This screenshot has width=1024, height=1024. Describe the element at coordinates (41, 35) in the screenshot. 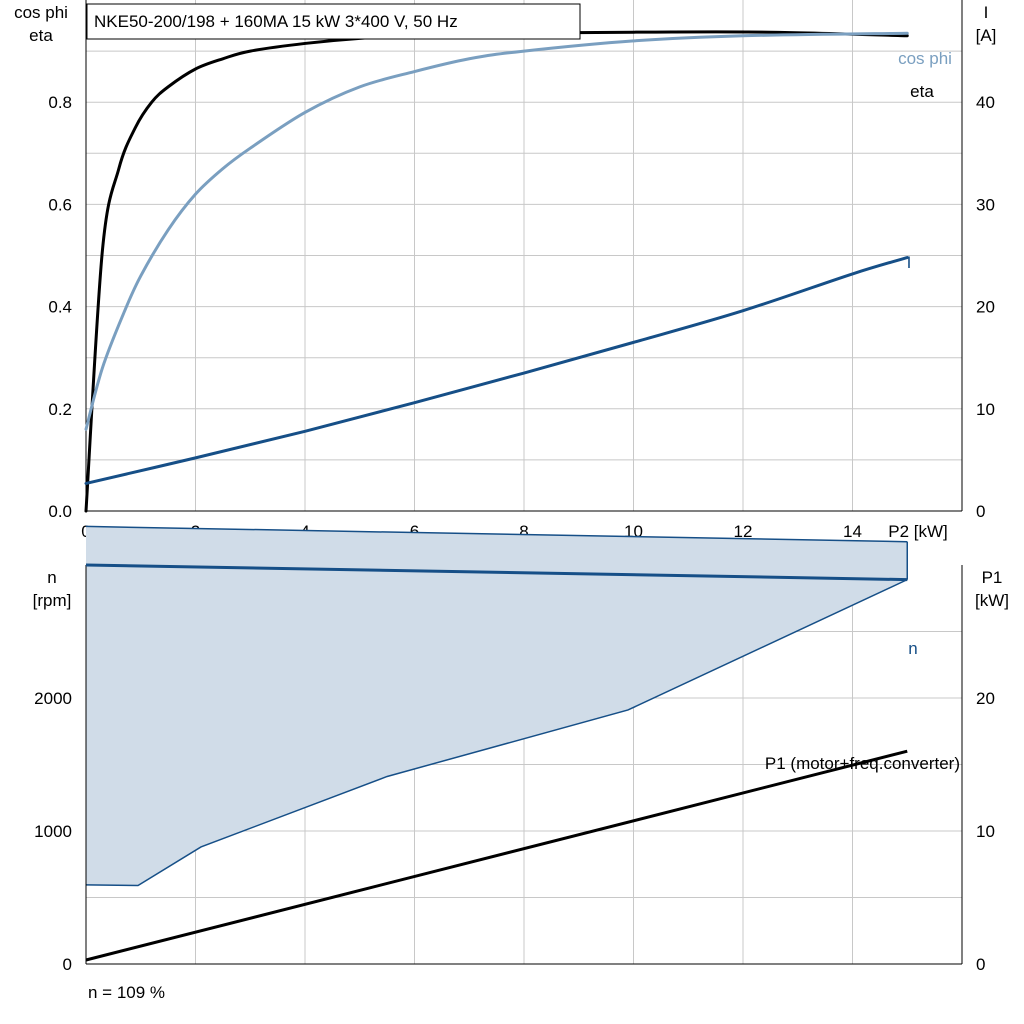

I see `top-left-axis-label-line2: eta` at that location.